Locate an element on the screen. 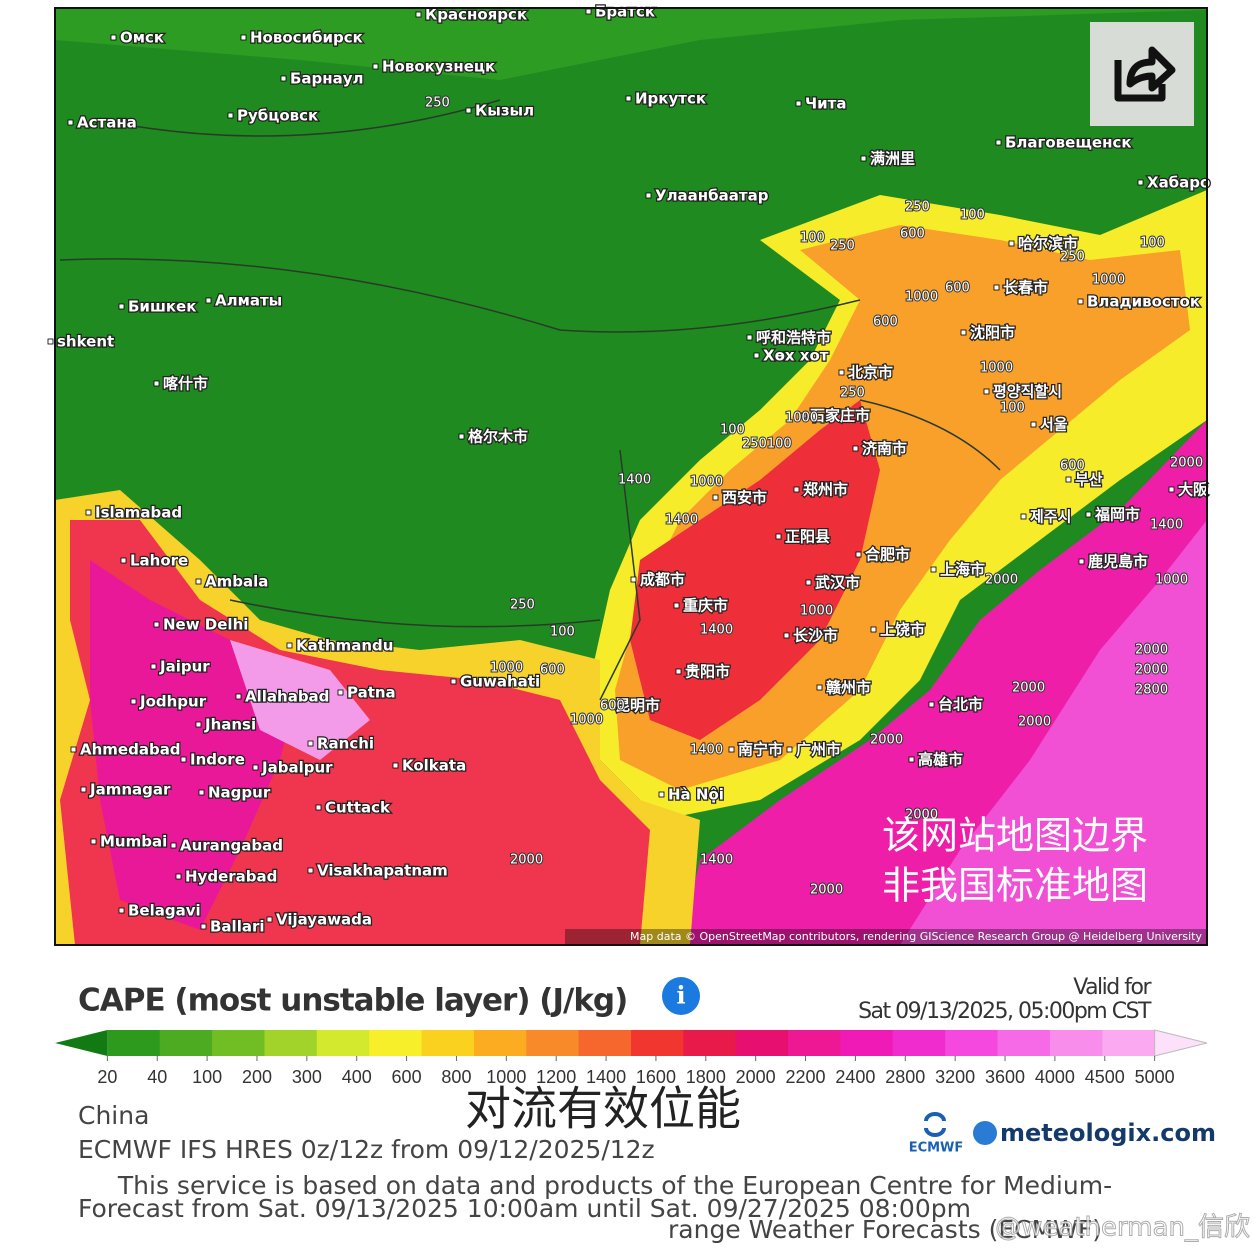 Image resolution: width=1260 pixels, height=1259 pixels. city-label: 沈阳市 is located at coordinates (992, 333).